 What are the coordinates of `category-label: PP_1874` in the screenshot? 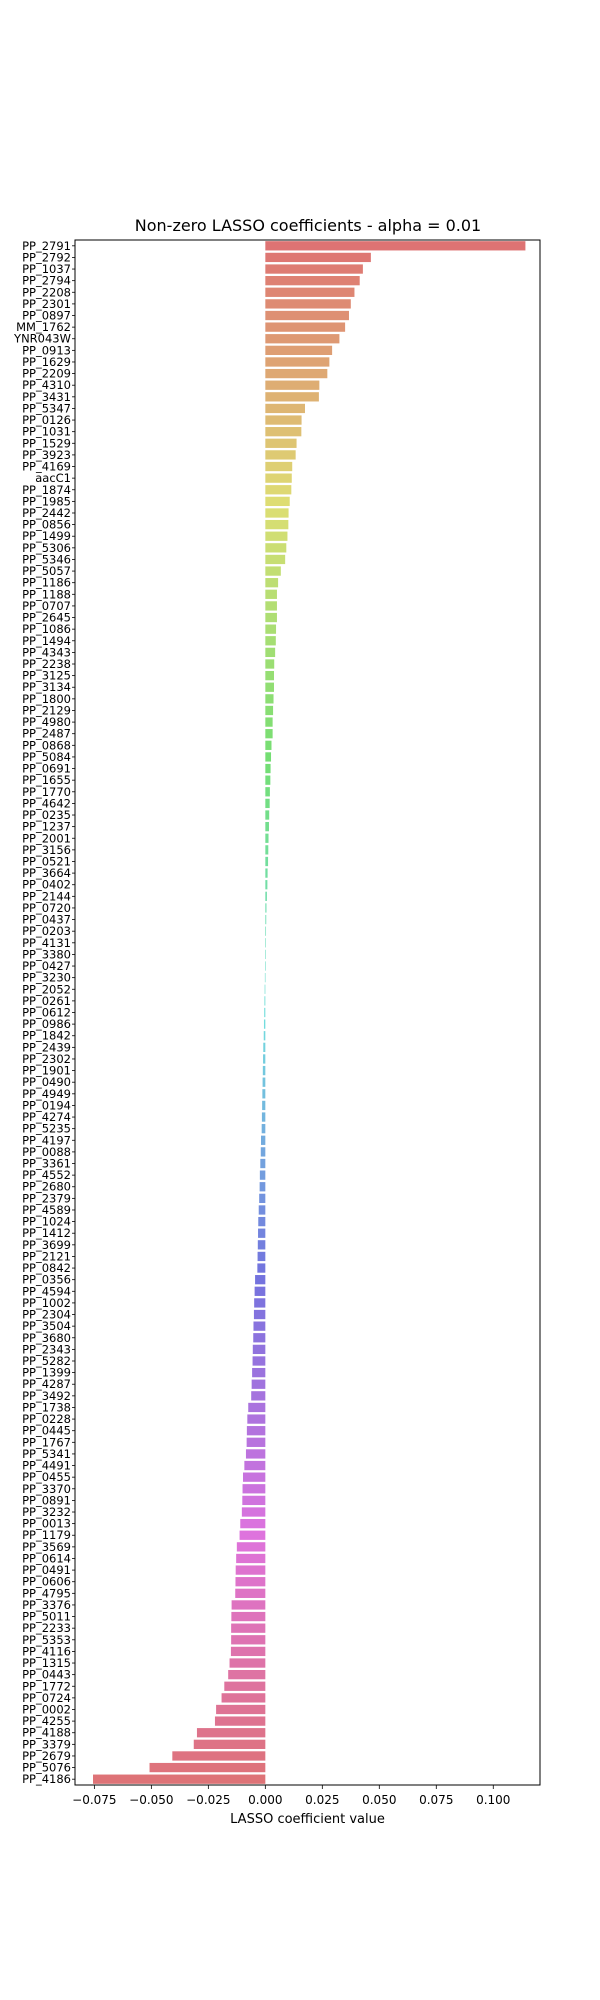 It's located at (46, 490).